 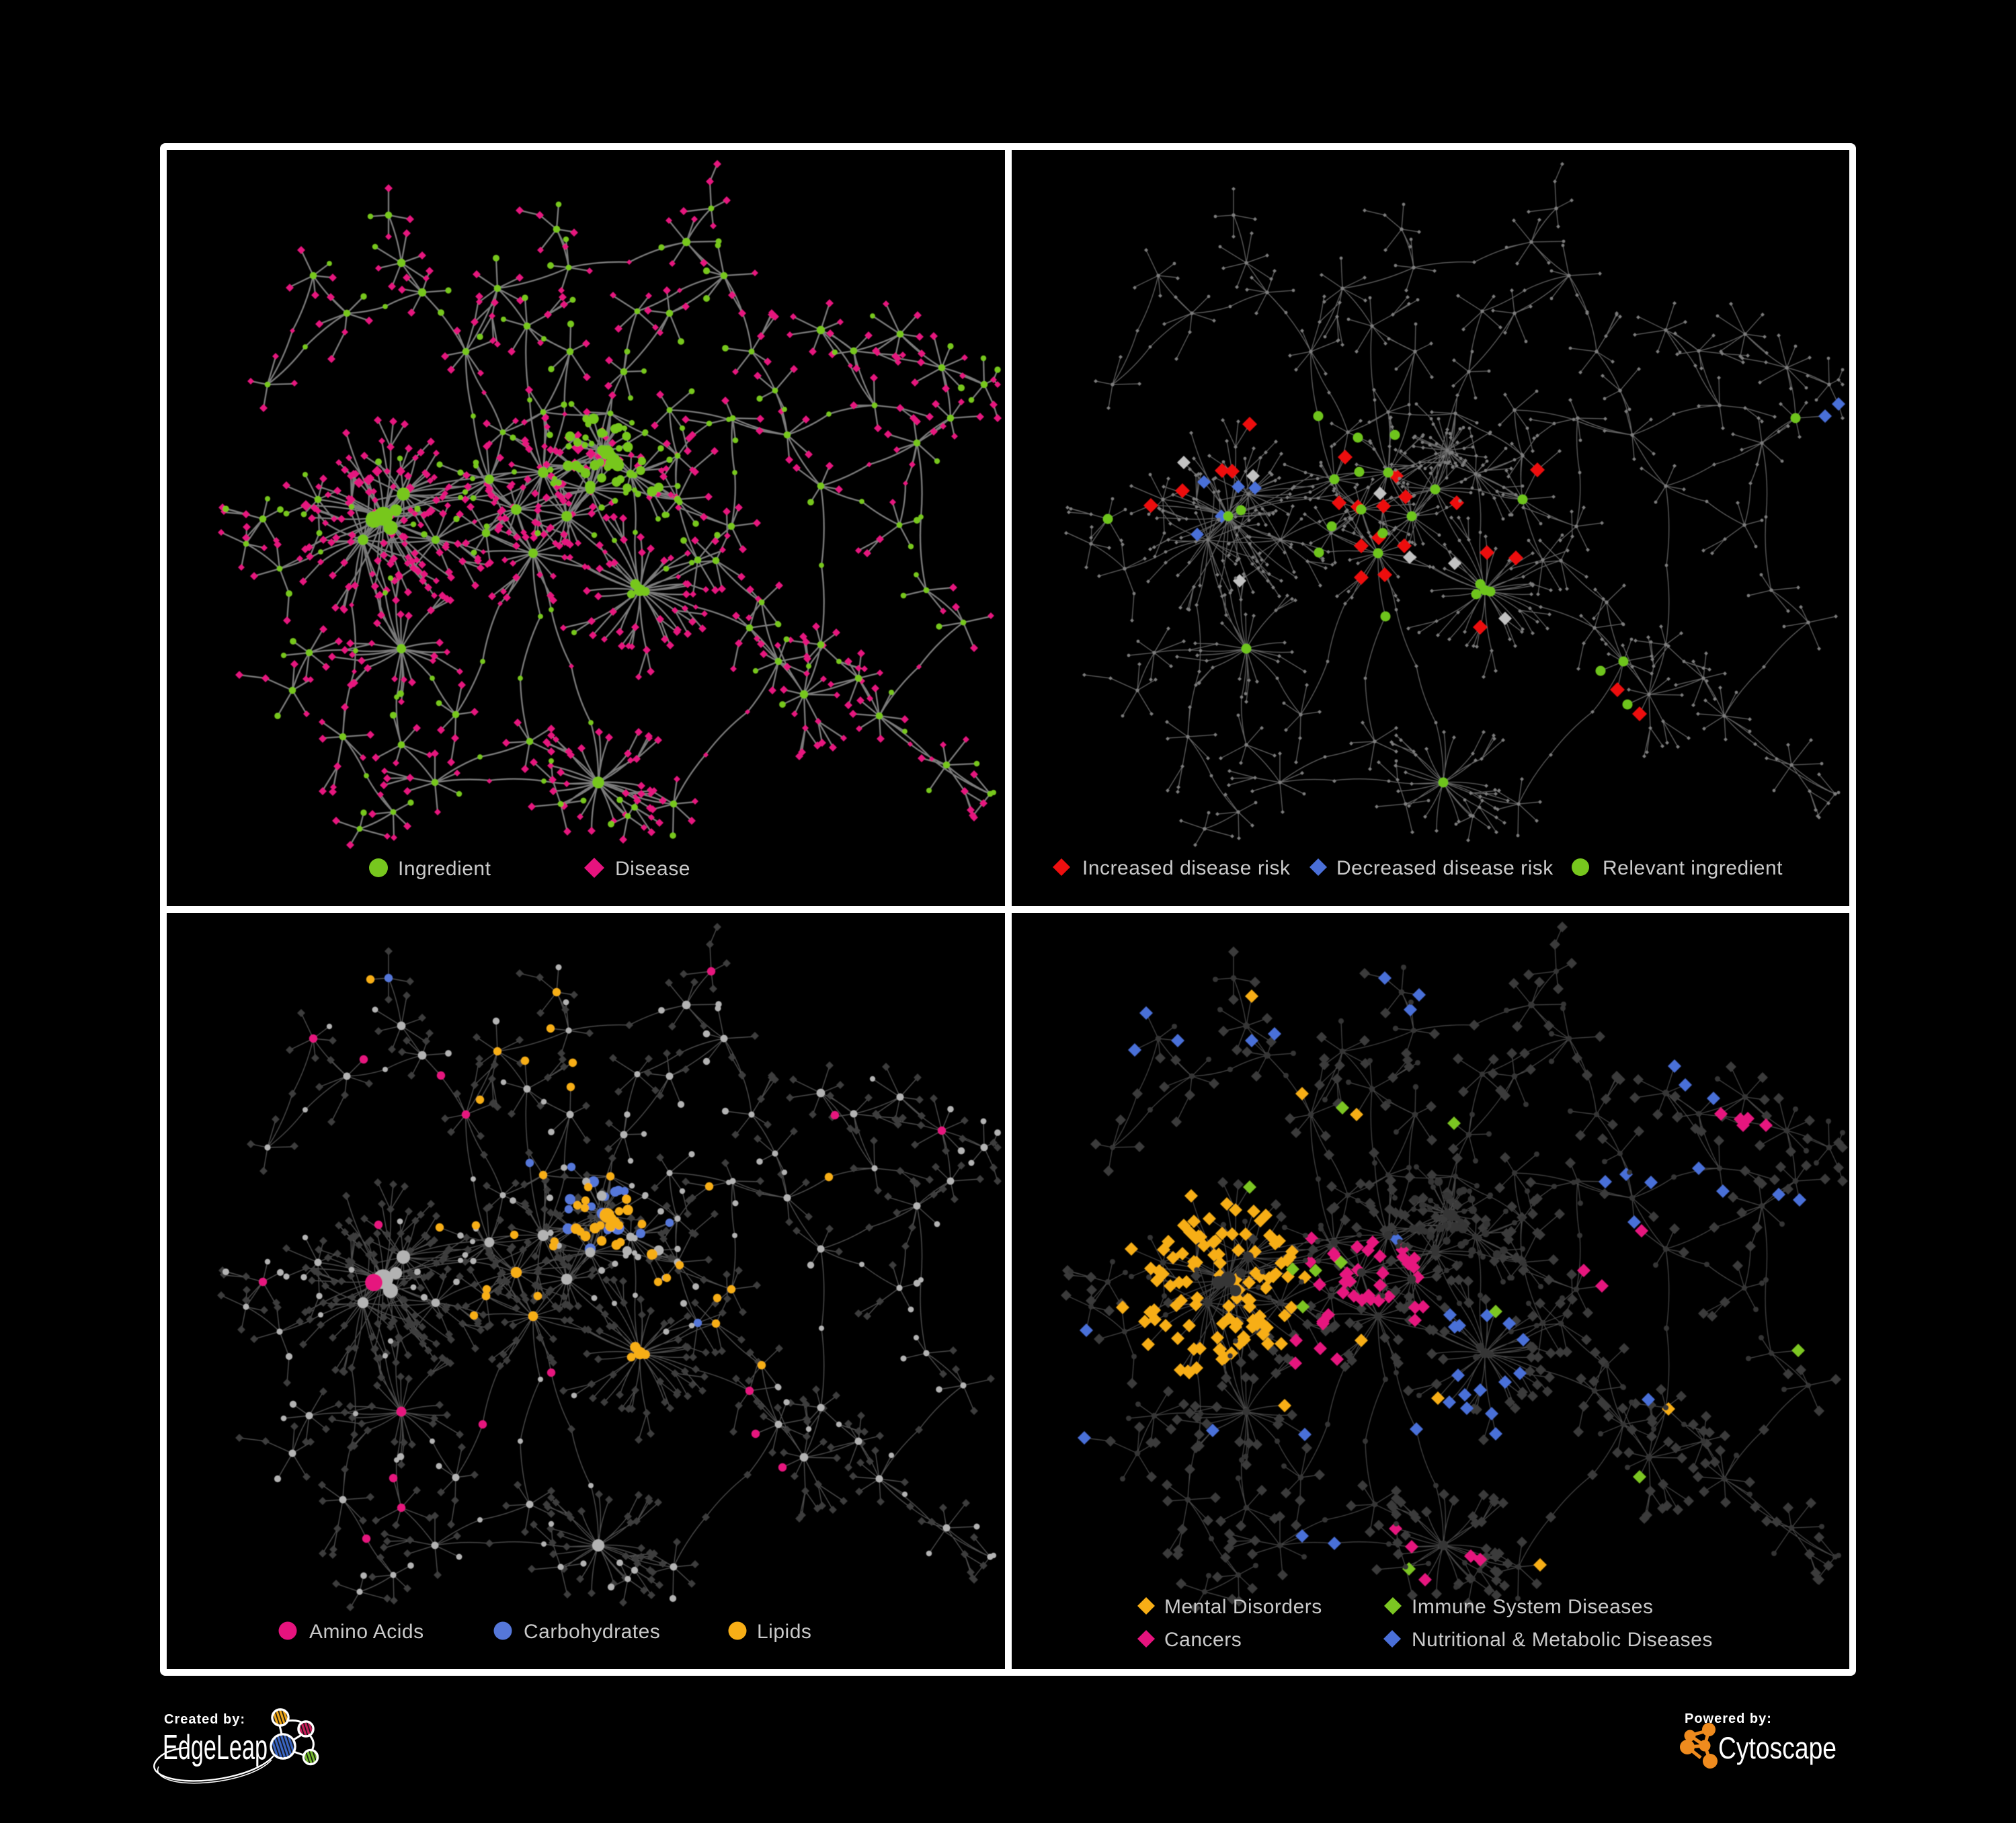 What do you see at coordinates (1186, 868) in the screenshot?
I see `svg-text: Increased disease risk` at bounding box center [1186, 868].